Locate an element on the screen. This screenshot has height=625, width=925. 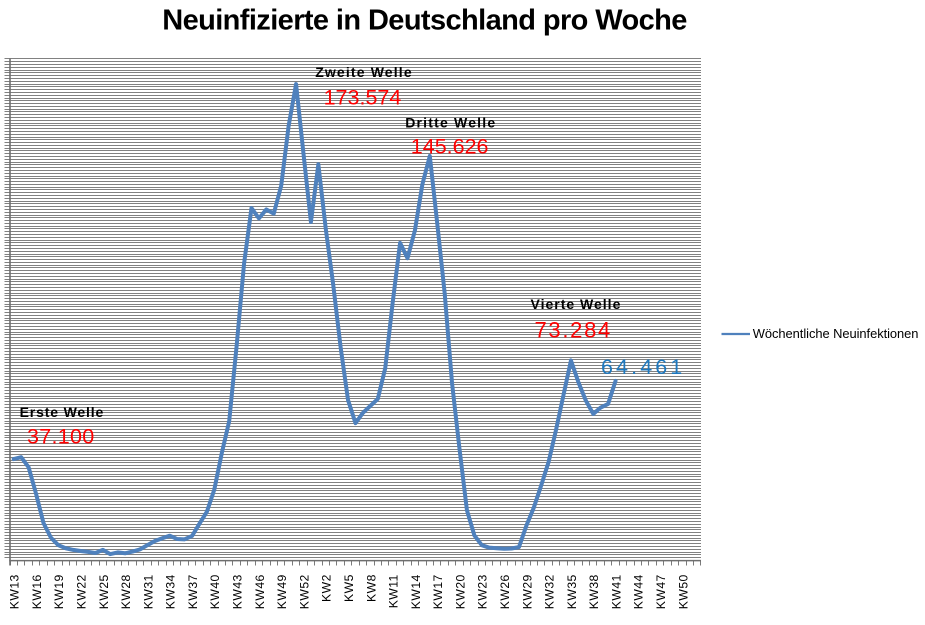
svg-text: KW2 is located at coordinates (327, 588).